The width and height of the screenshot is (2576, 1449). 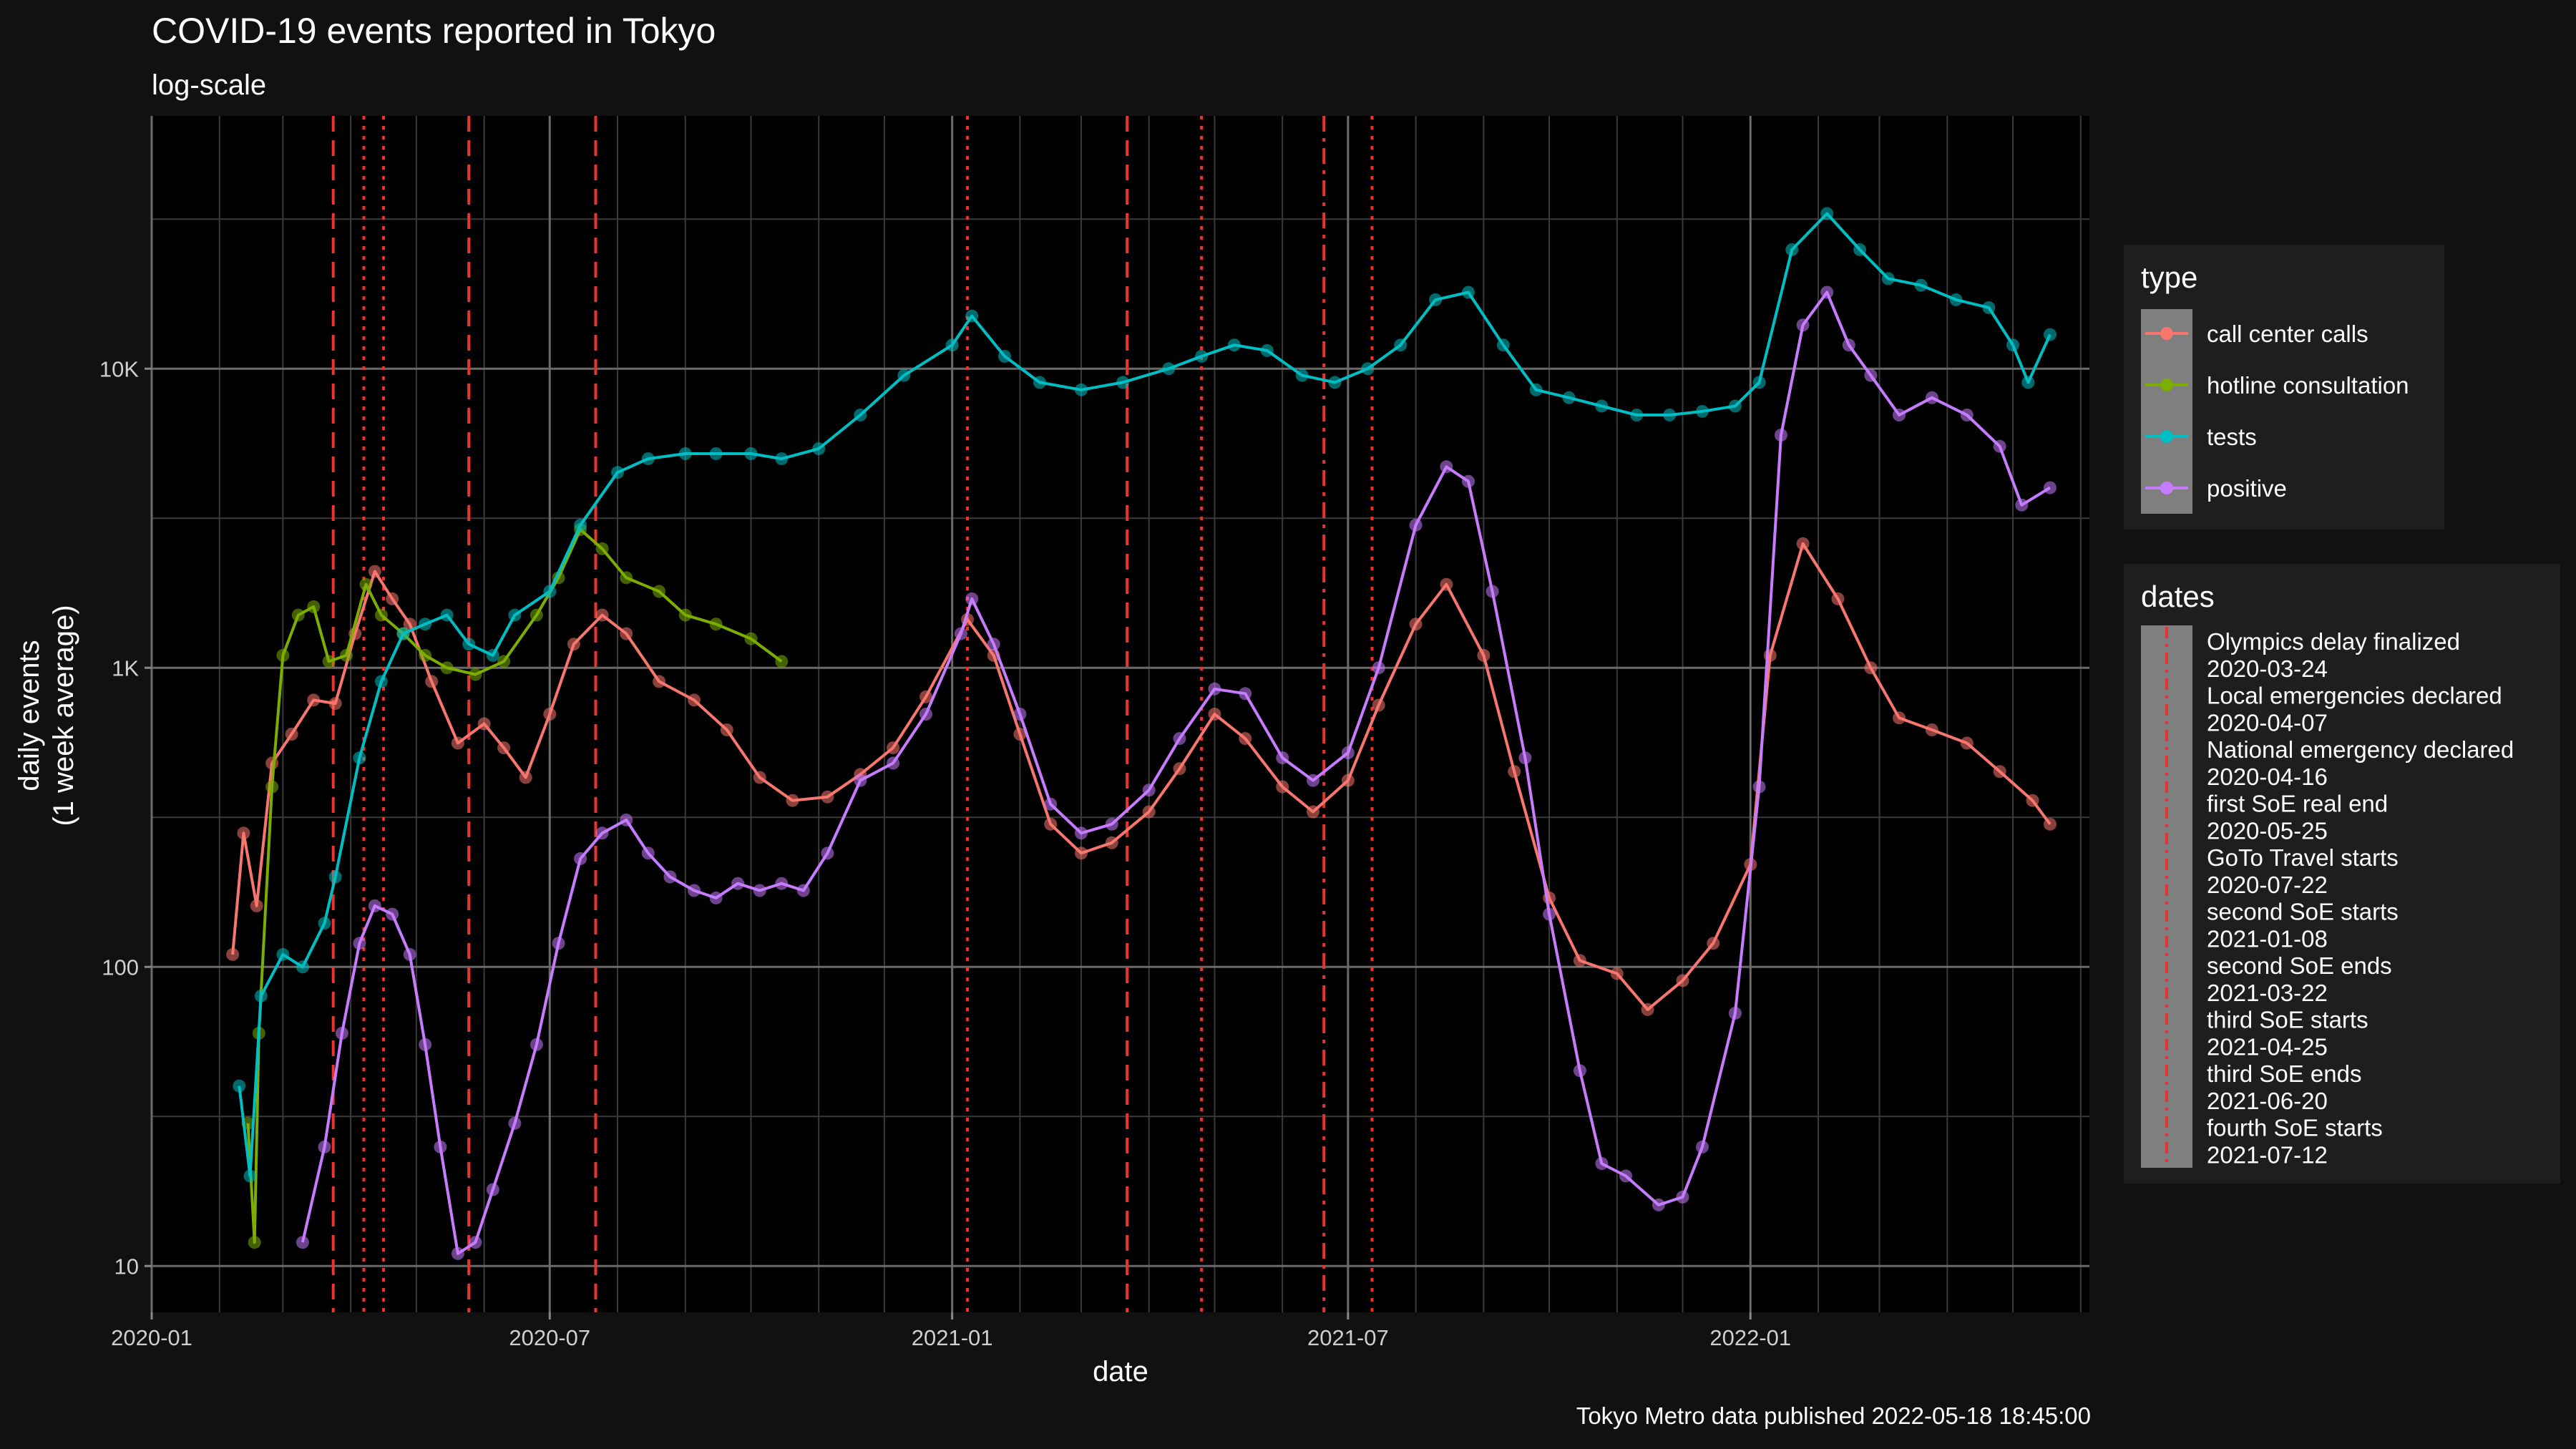 I want to click on dates-legend-box, so click(x=2342, y=874).